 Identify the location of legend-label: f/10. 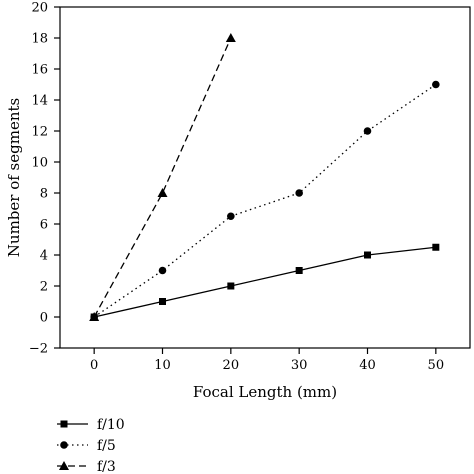
(111, 425).